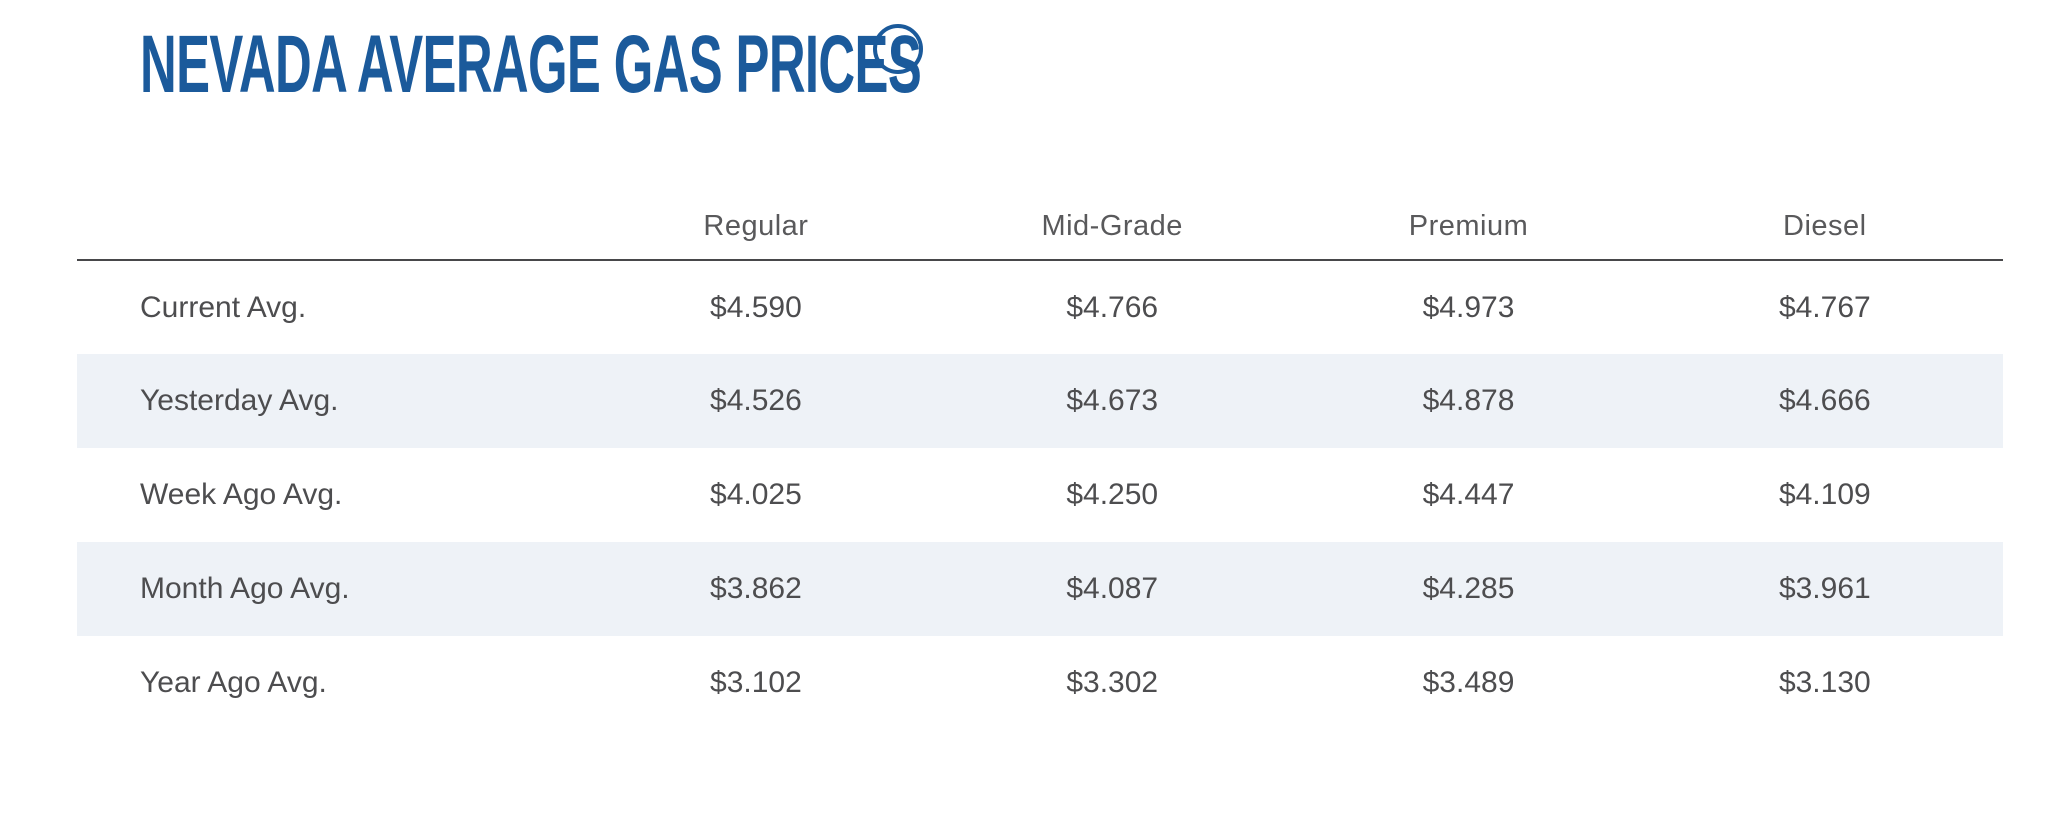  I want to click on info-icon-glyph: i, so click(898, 48).